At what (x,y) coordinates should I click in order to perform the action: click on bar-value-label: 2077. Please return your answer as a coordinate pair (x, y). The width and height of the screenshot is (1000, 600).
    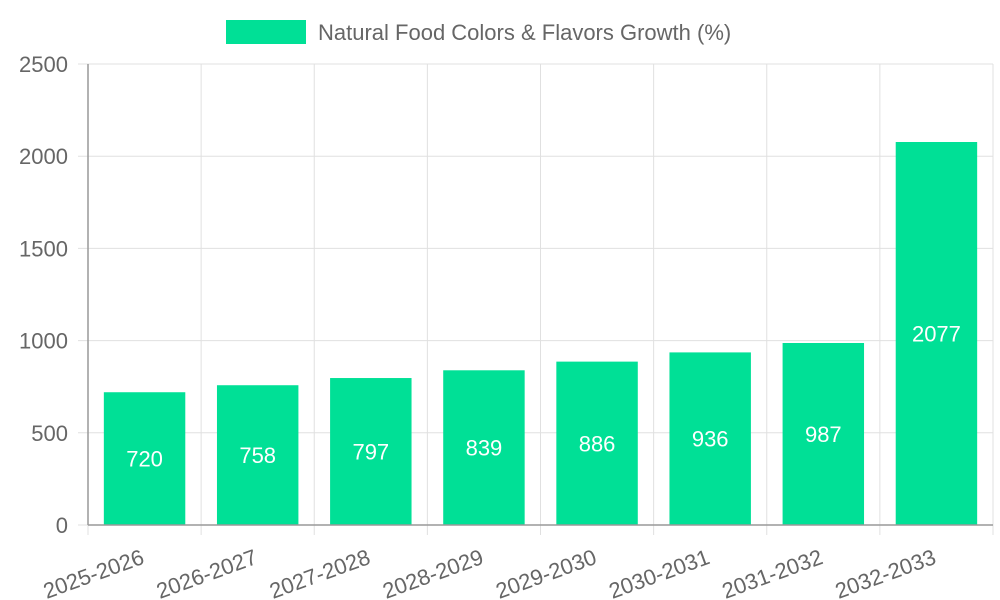
    Looking at the image, I should click on (936, 334).